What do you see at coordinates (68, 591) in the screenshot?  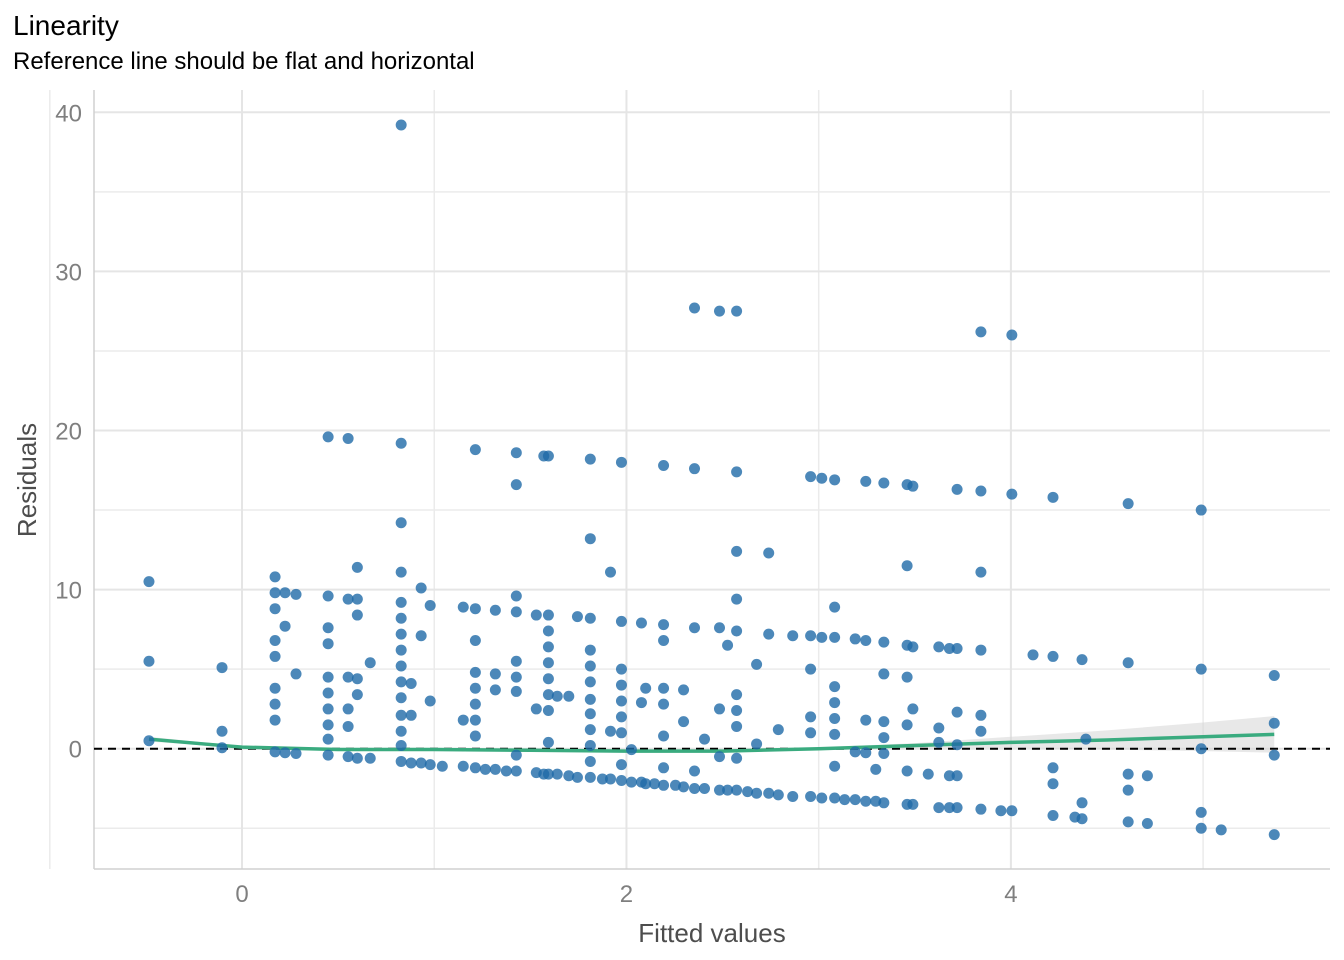 I see `y-tick-label: 10` at bounding box center [68, 591].